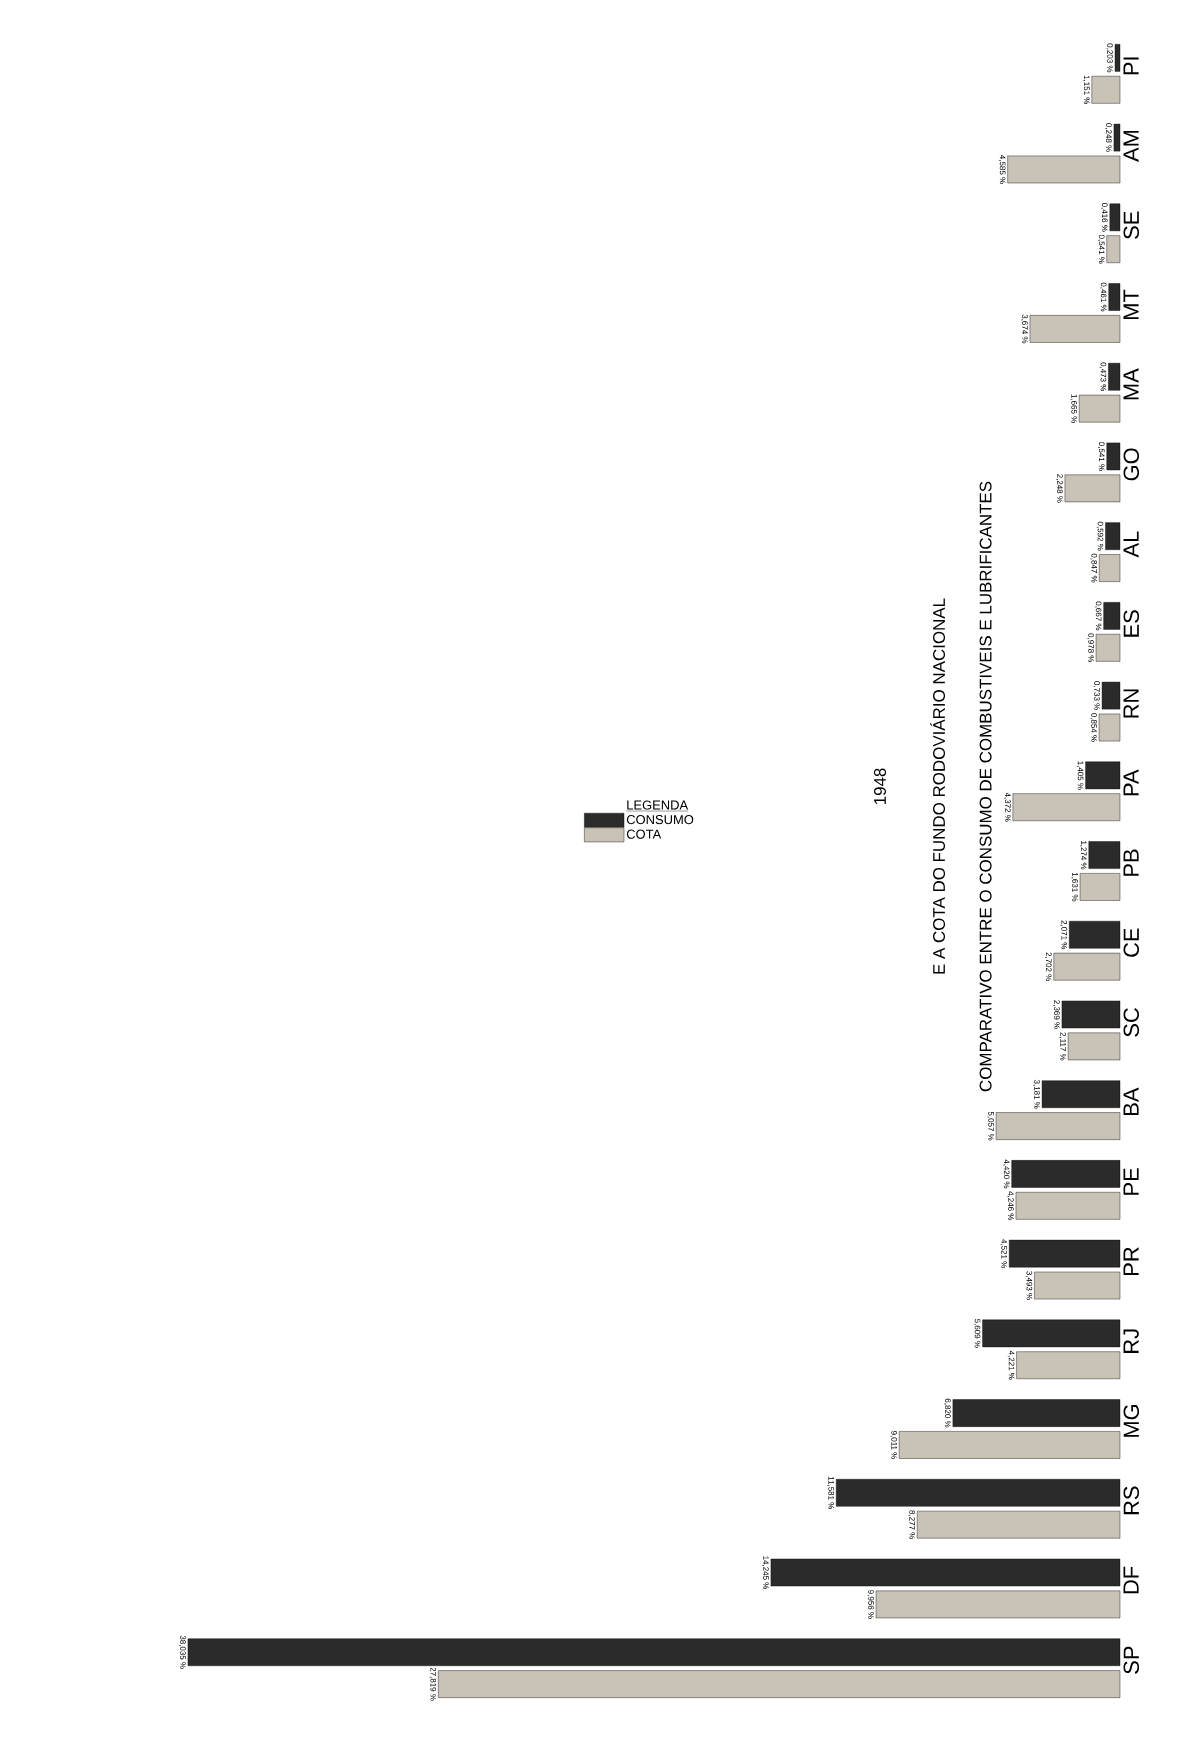  Describe the element at coordinates (1131, 66) in the screenshot. I see `y-tick-label: PI` at that location.